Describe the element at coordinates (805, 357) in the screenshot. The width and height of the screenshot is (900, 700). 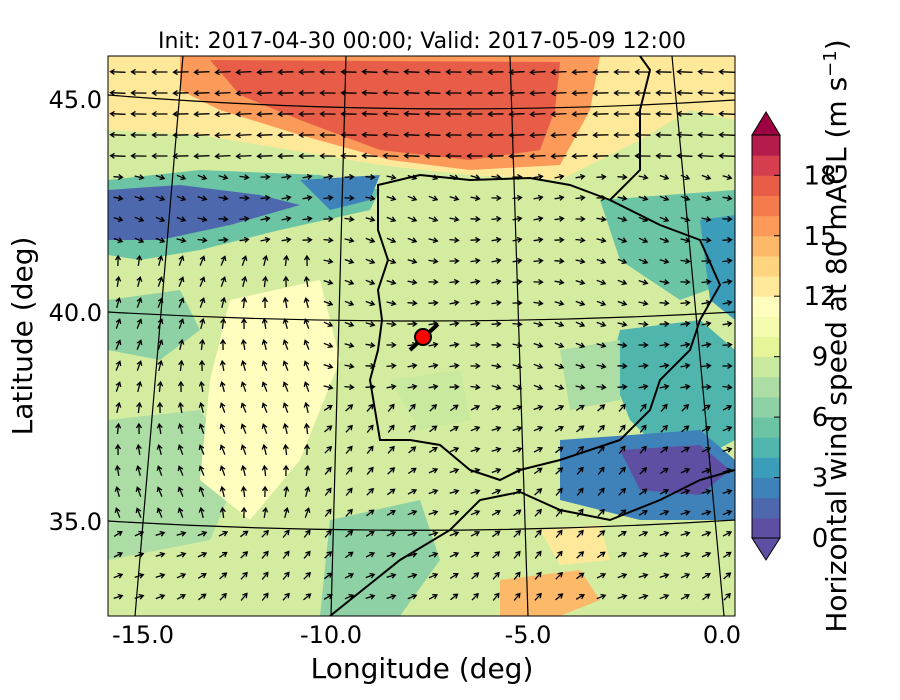
I see `colorbar-ticks: 0 3 6 9 12 15 18` at that location.